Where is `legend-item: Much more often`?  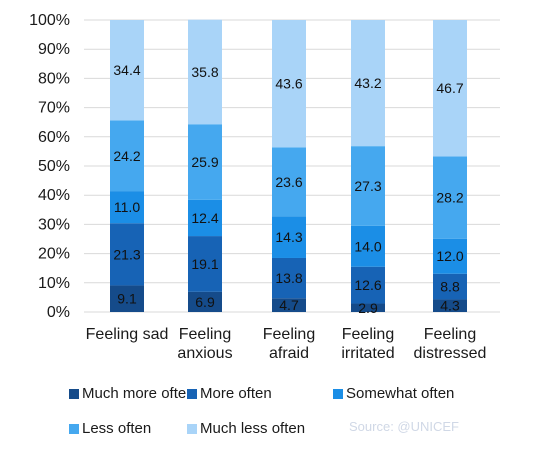
legend-item: Much more often is located at coordinates (132, 393).